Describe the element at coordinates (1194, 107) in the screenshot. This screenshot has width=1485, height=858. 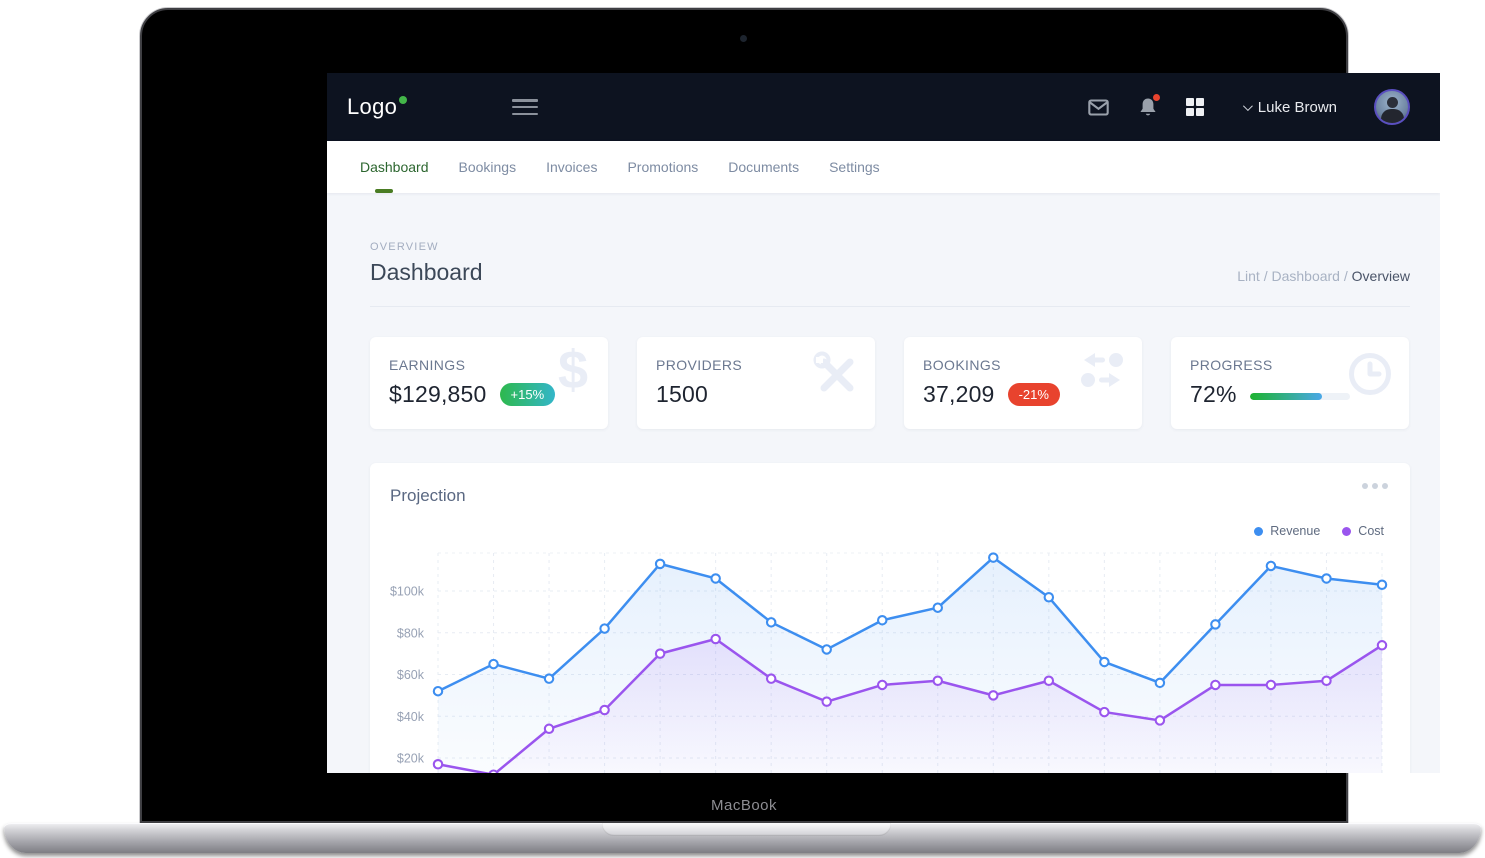
I see `apps-grid-icon` at that location.